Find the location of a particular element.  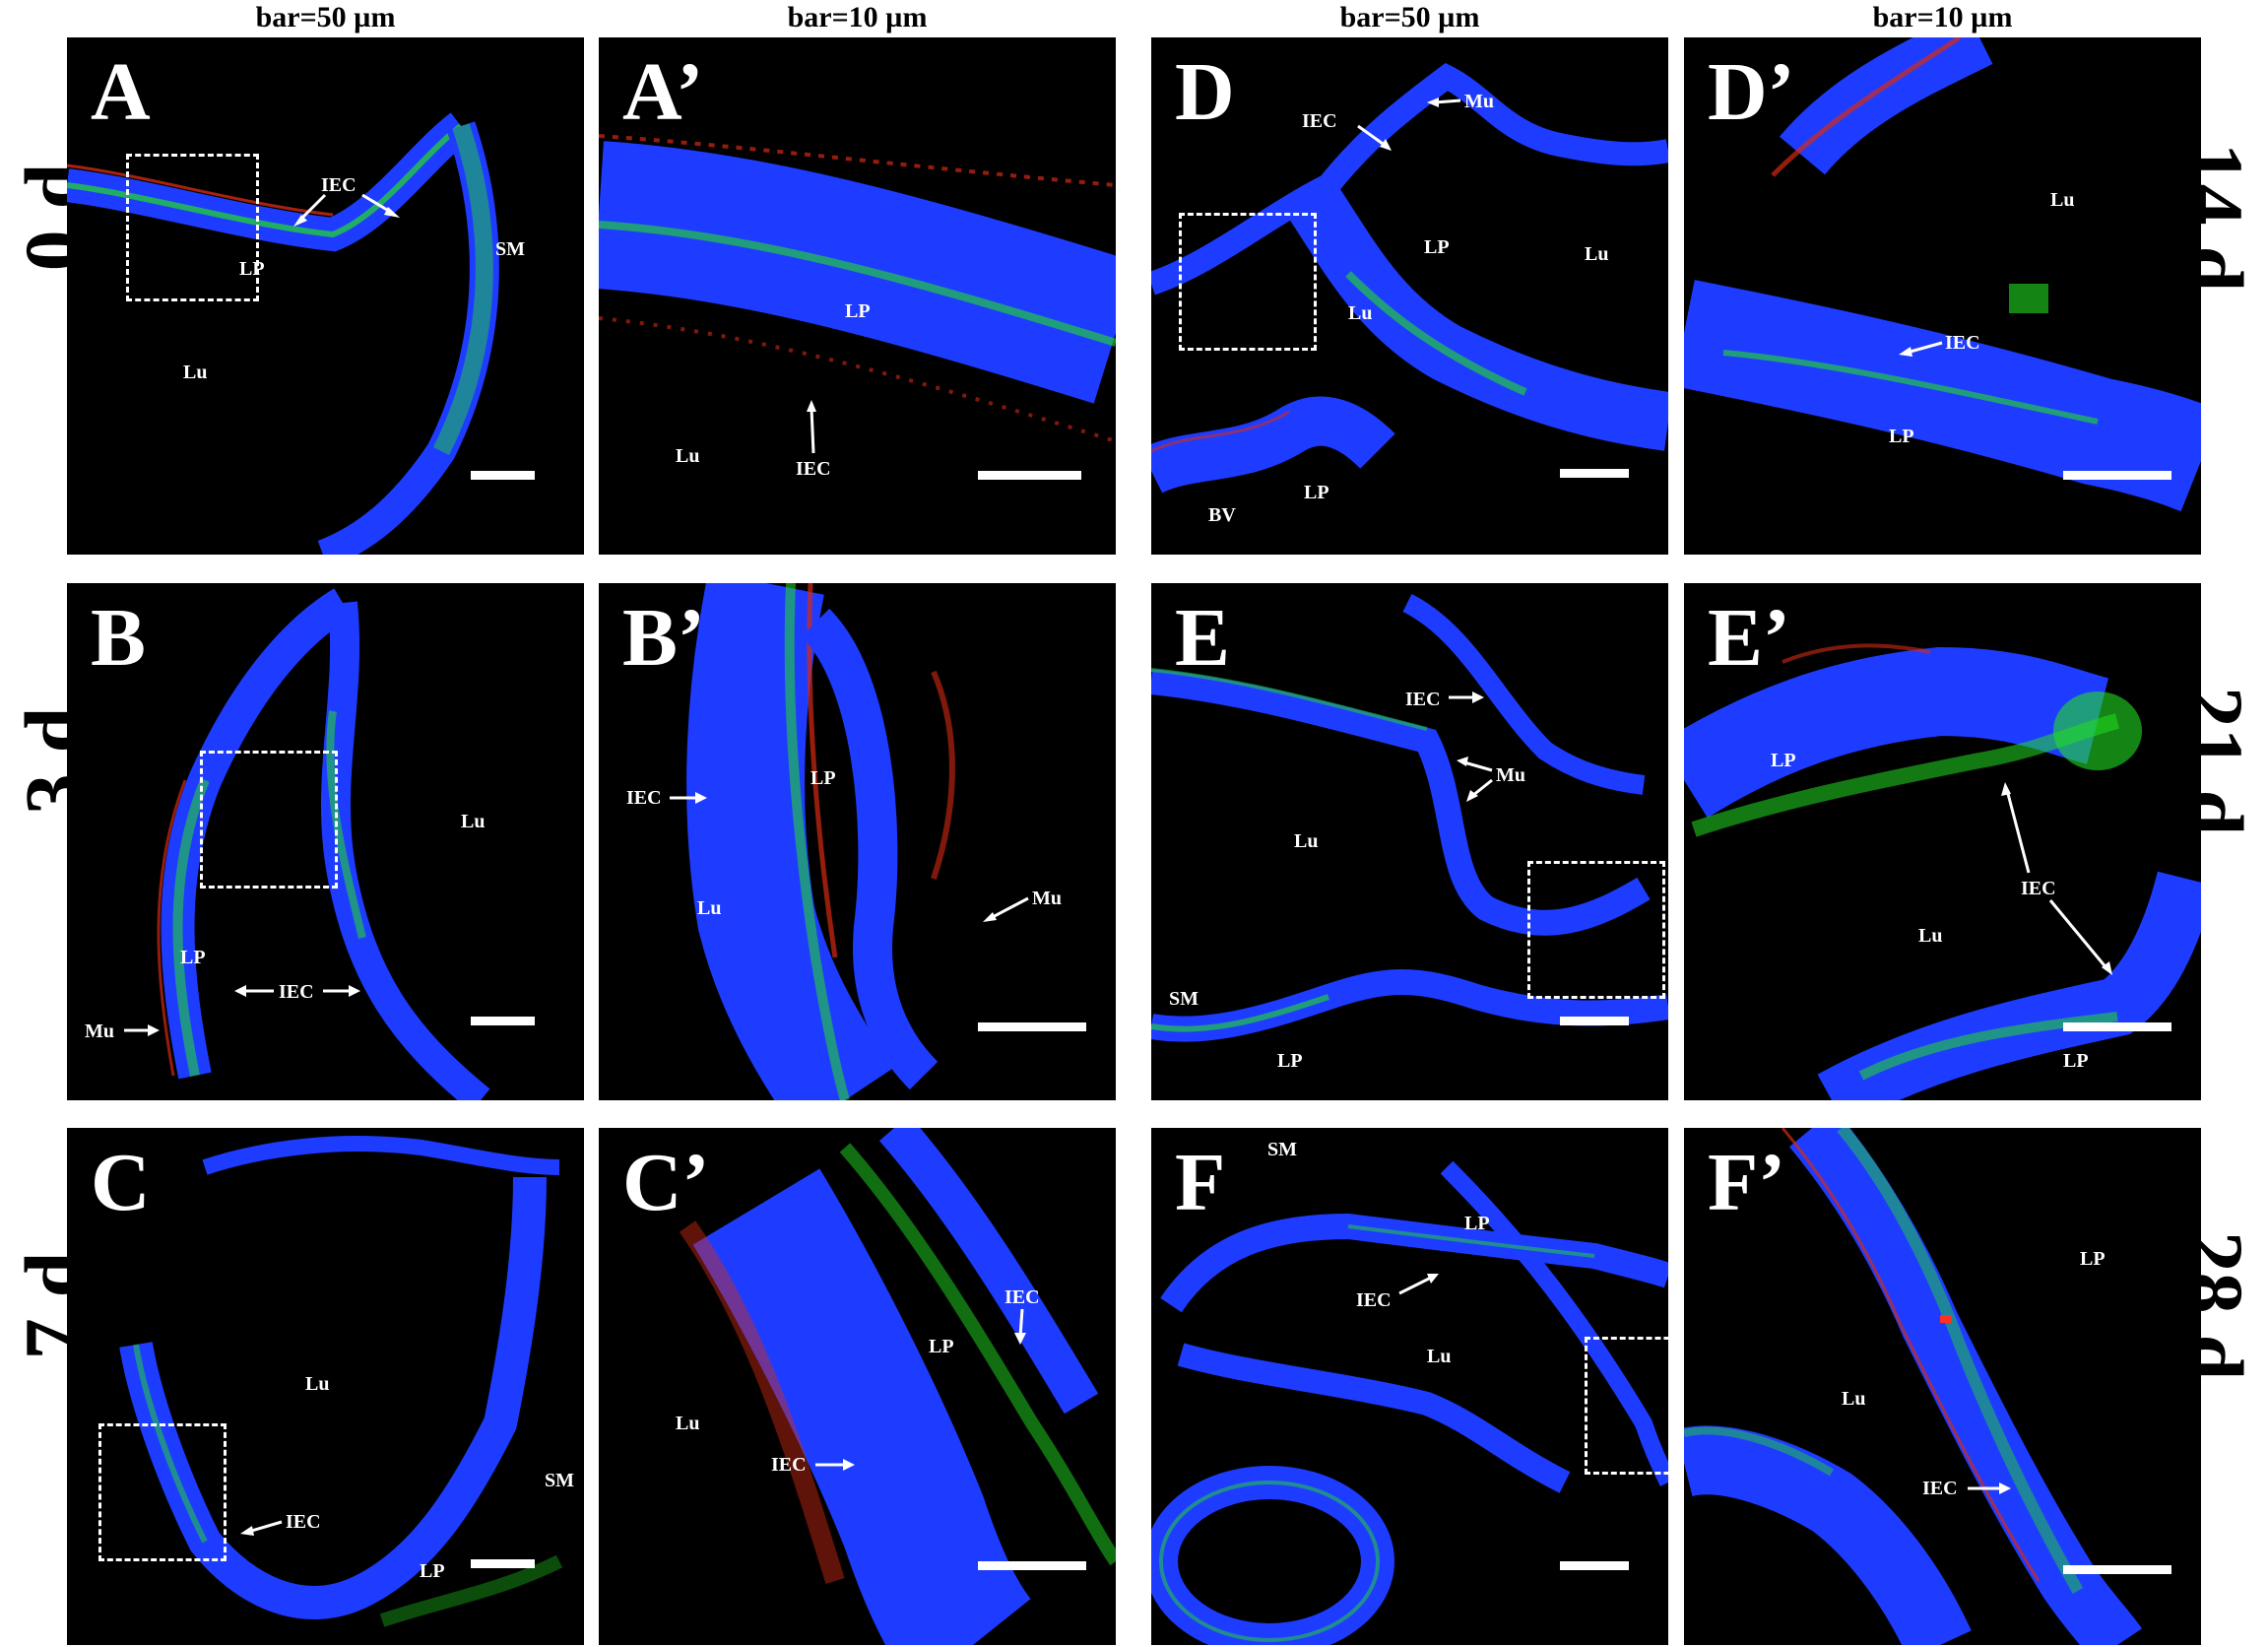

panel-letter: D’ is located at coordinates (1752, 92).